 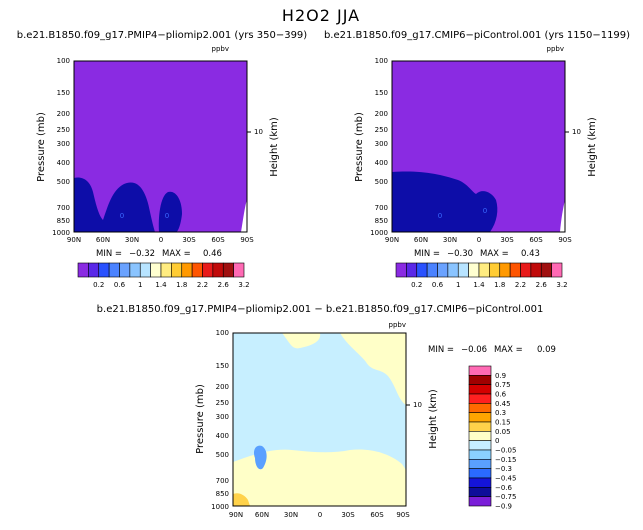 I want to click on y-tick-label: 500, so click(x=222, y=455).